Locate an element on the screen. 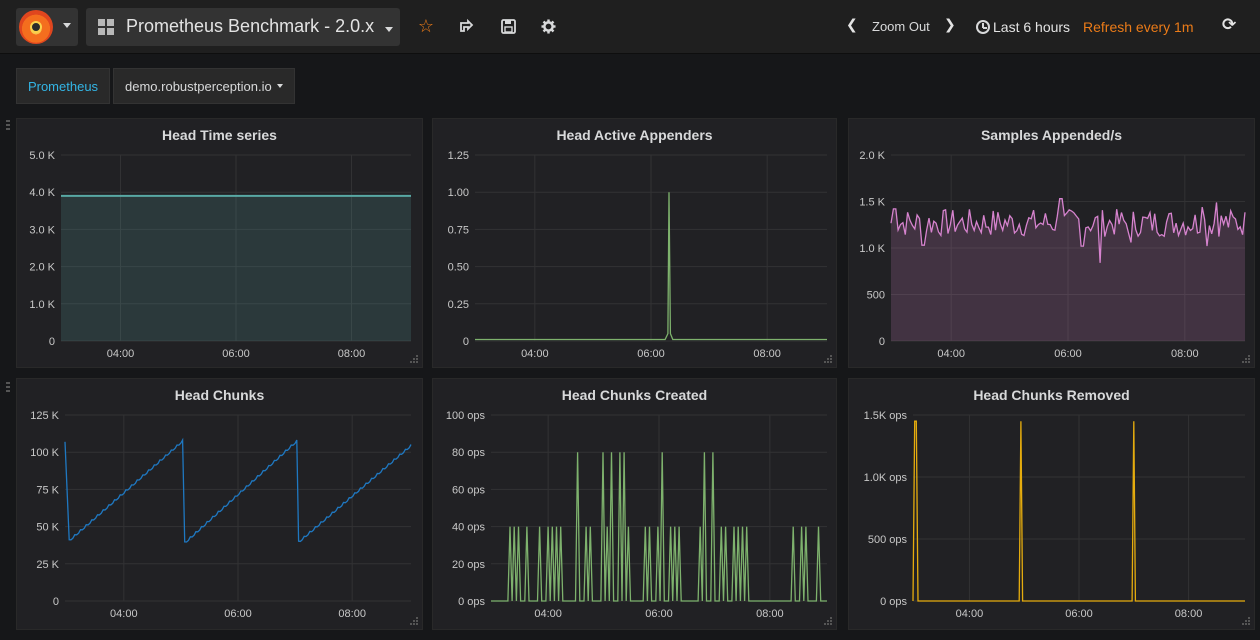  y-tick-label: 25 K is located at coordinates (47, 565).